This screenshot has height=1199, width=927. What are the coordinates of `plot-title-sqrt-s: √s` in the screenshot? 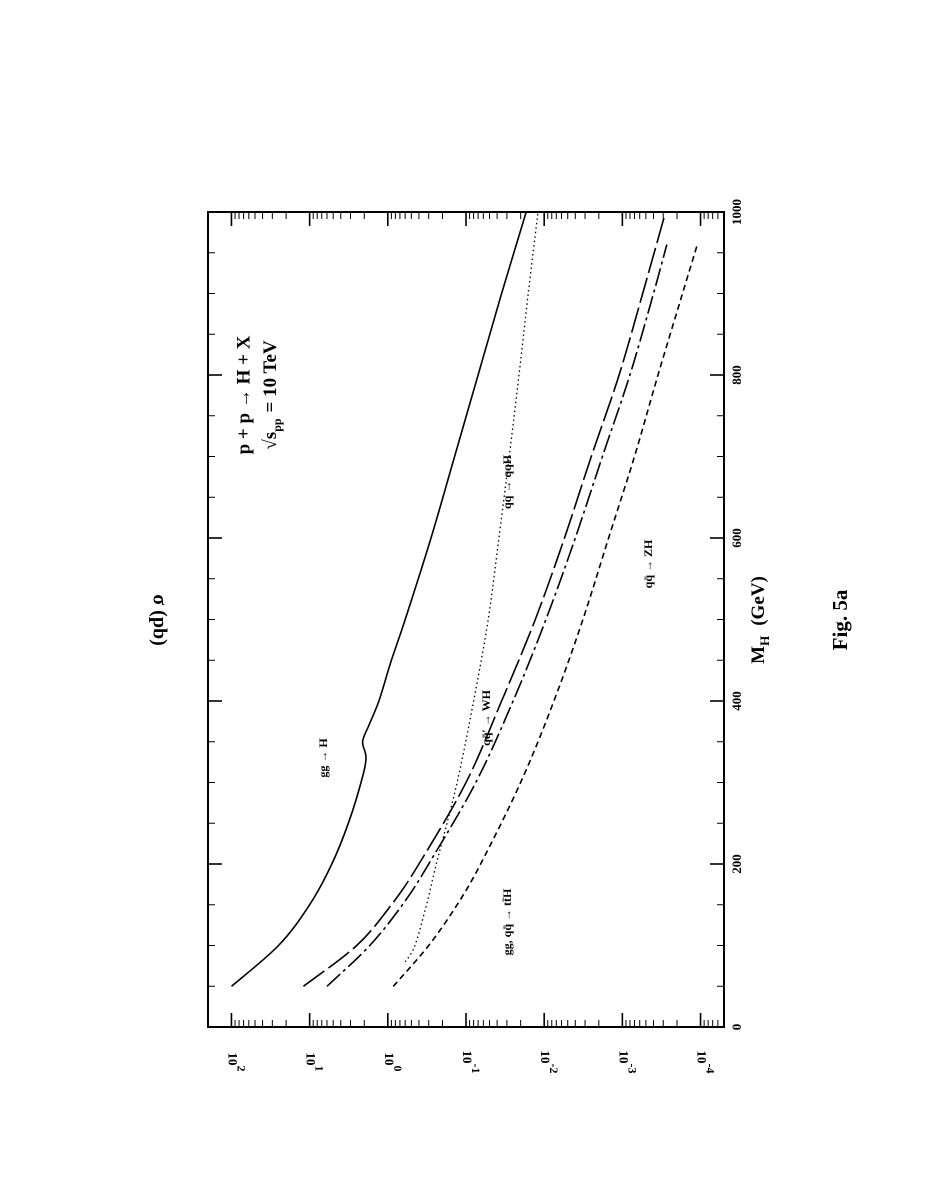 It's located at (270, 441).